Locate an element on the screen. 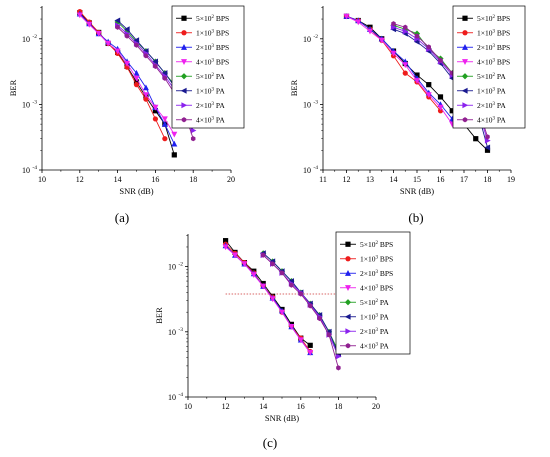 The image size is (550, 457). panel-label: (c) is located at coordinates (270, 442).